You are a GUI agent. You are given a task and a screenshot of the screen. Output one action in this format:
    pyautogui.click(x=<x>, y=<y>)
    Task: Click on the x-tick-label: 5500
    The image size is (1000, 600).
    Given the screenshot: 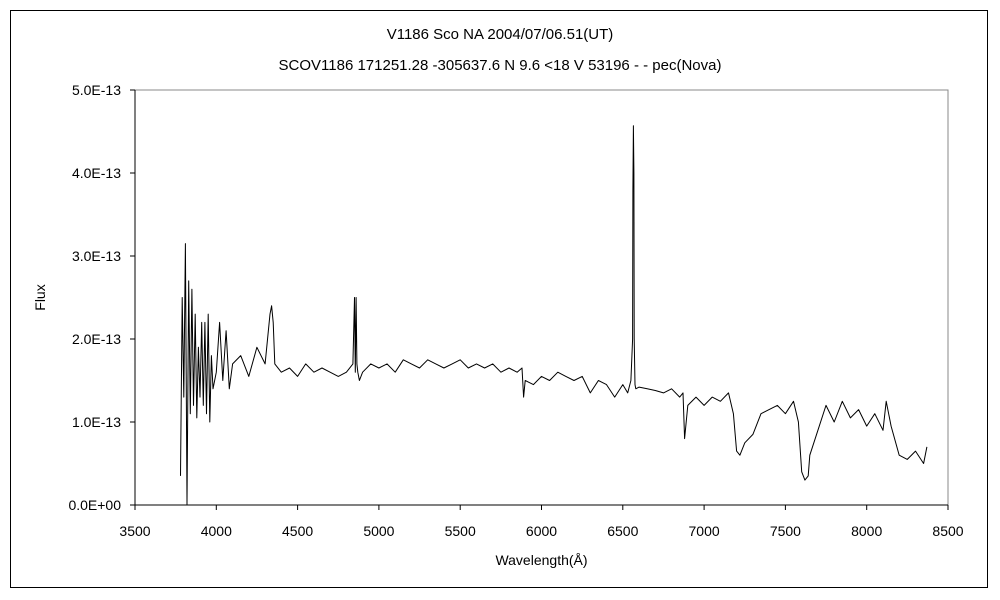 What is the action you would take?
    pyautogui.click(x=460, y=531)
    